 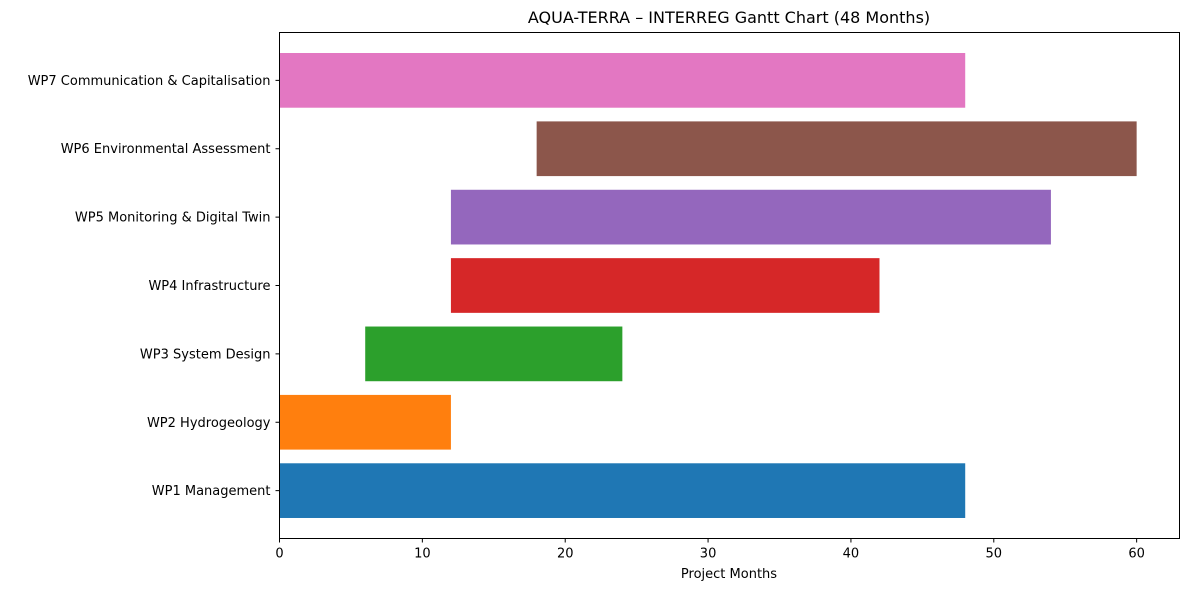 I want to click on y-tick-label: WP6 Environmental Assessment, so click(x=166, y=149).